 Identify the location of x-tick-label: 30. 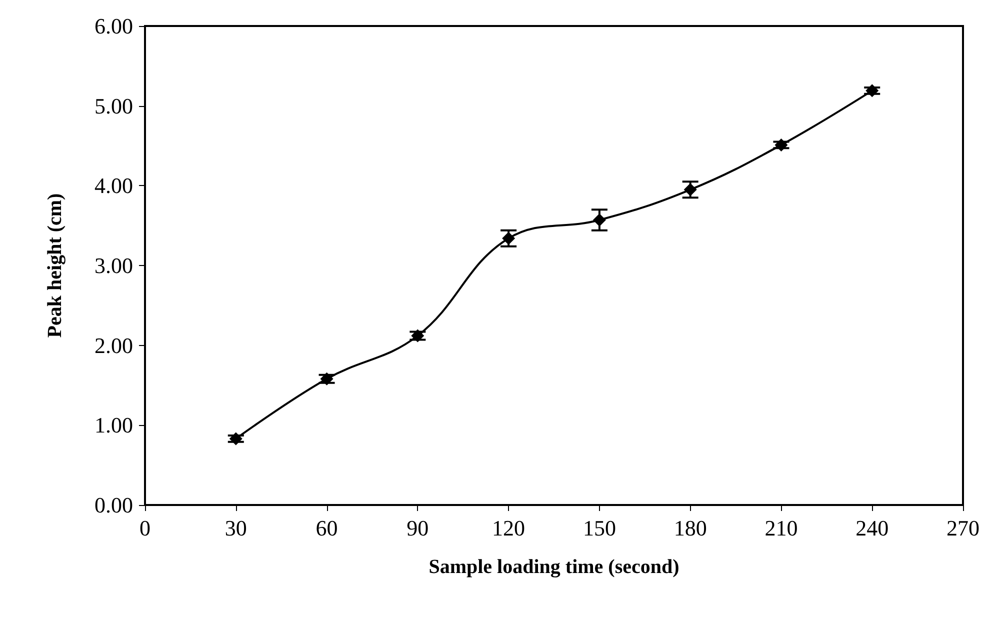
(235, 528).